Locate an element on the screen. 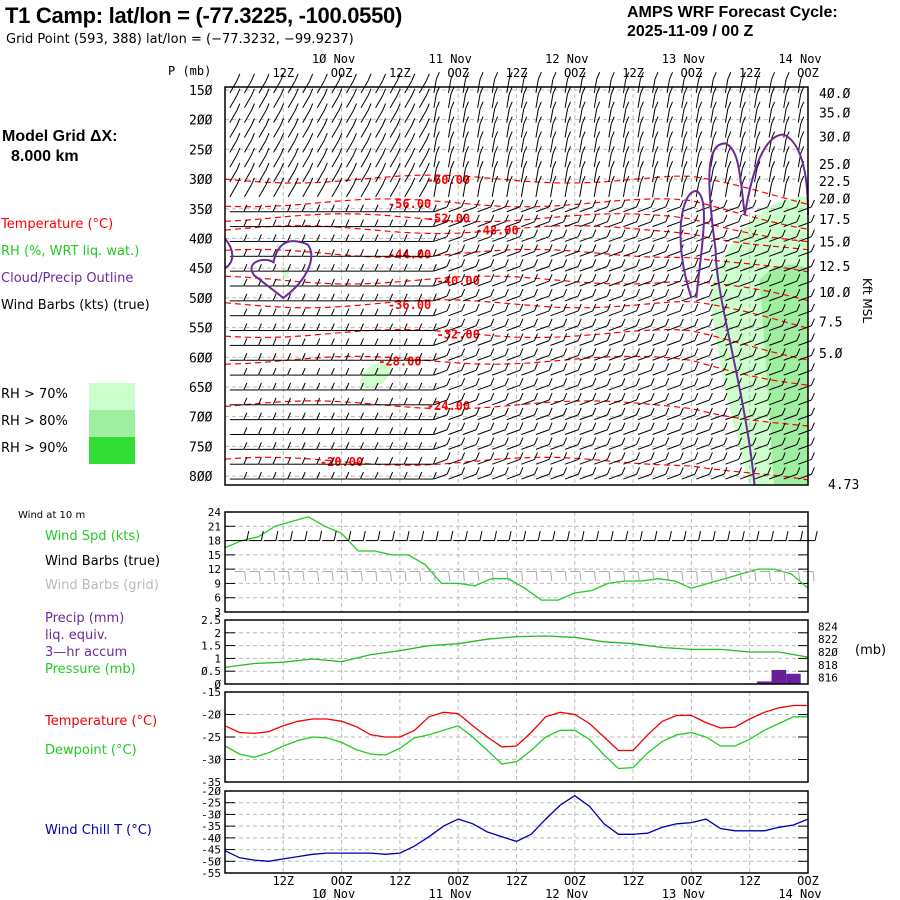  pressure-tick-label: 75Ø is located at coordinates (201, 447).